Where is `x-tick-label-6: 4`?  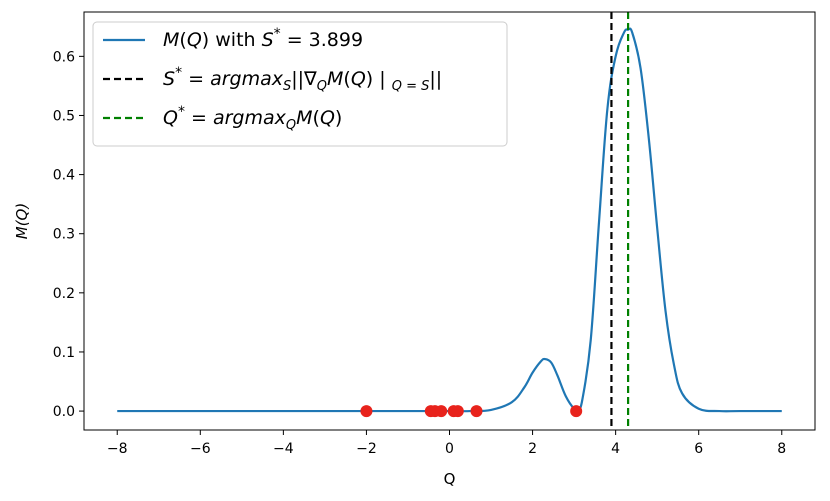
x-tick-label-6: 4 is located at coordinates (615, 449).